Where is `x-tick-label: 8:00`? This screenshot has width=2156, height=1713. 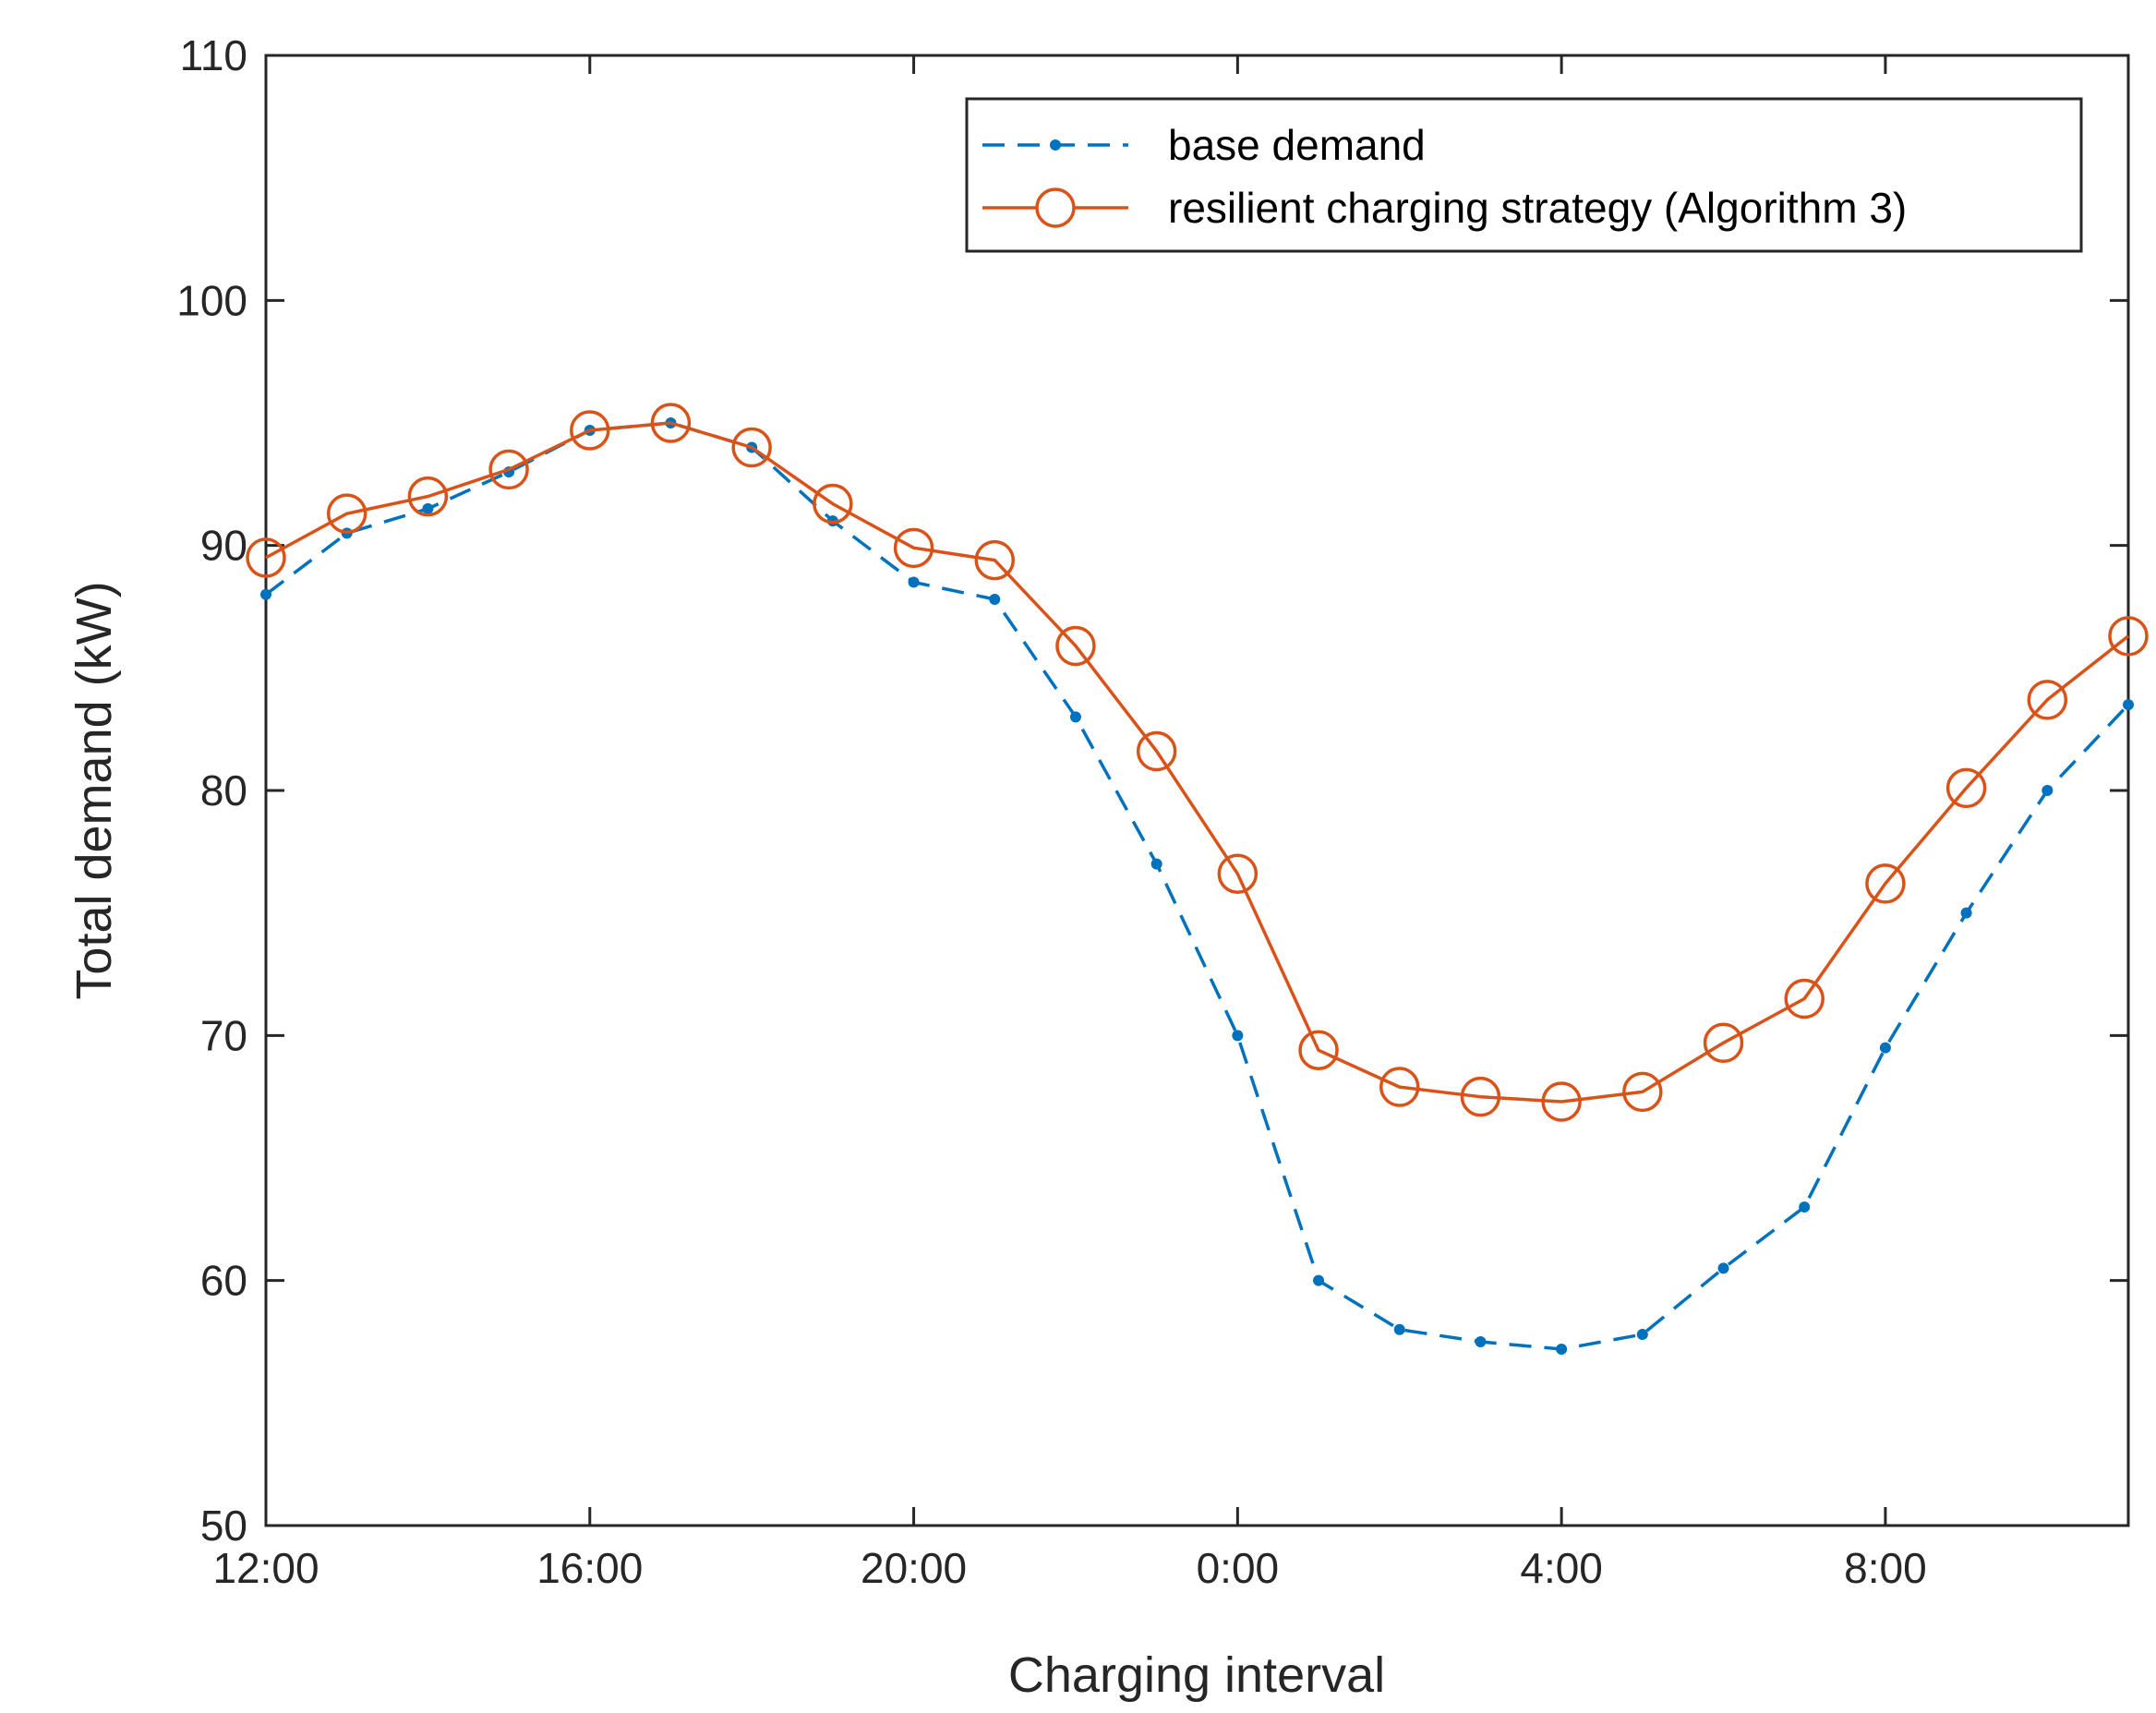
x-tick-label: 8:00 is located at coordinates (1885, 1568).